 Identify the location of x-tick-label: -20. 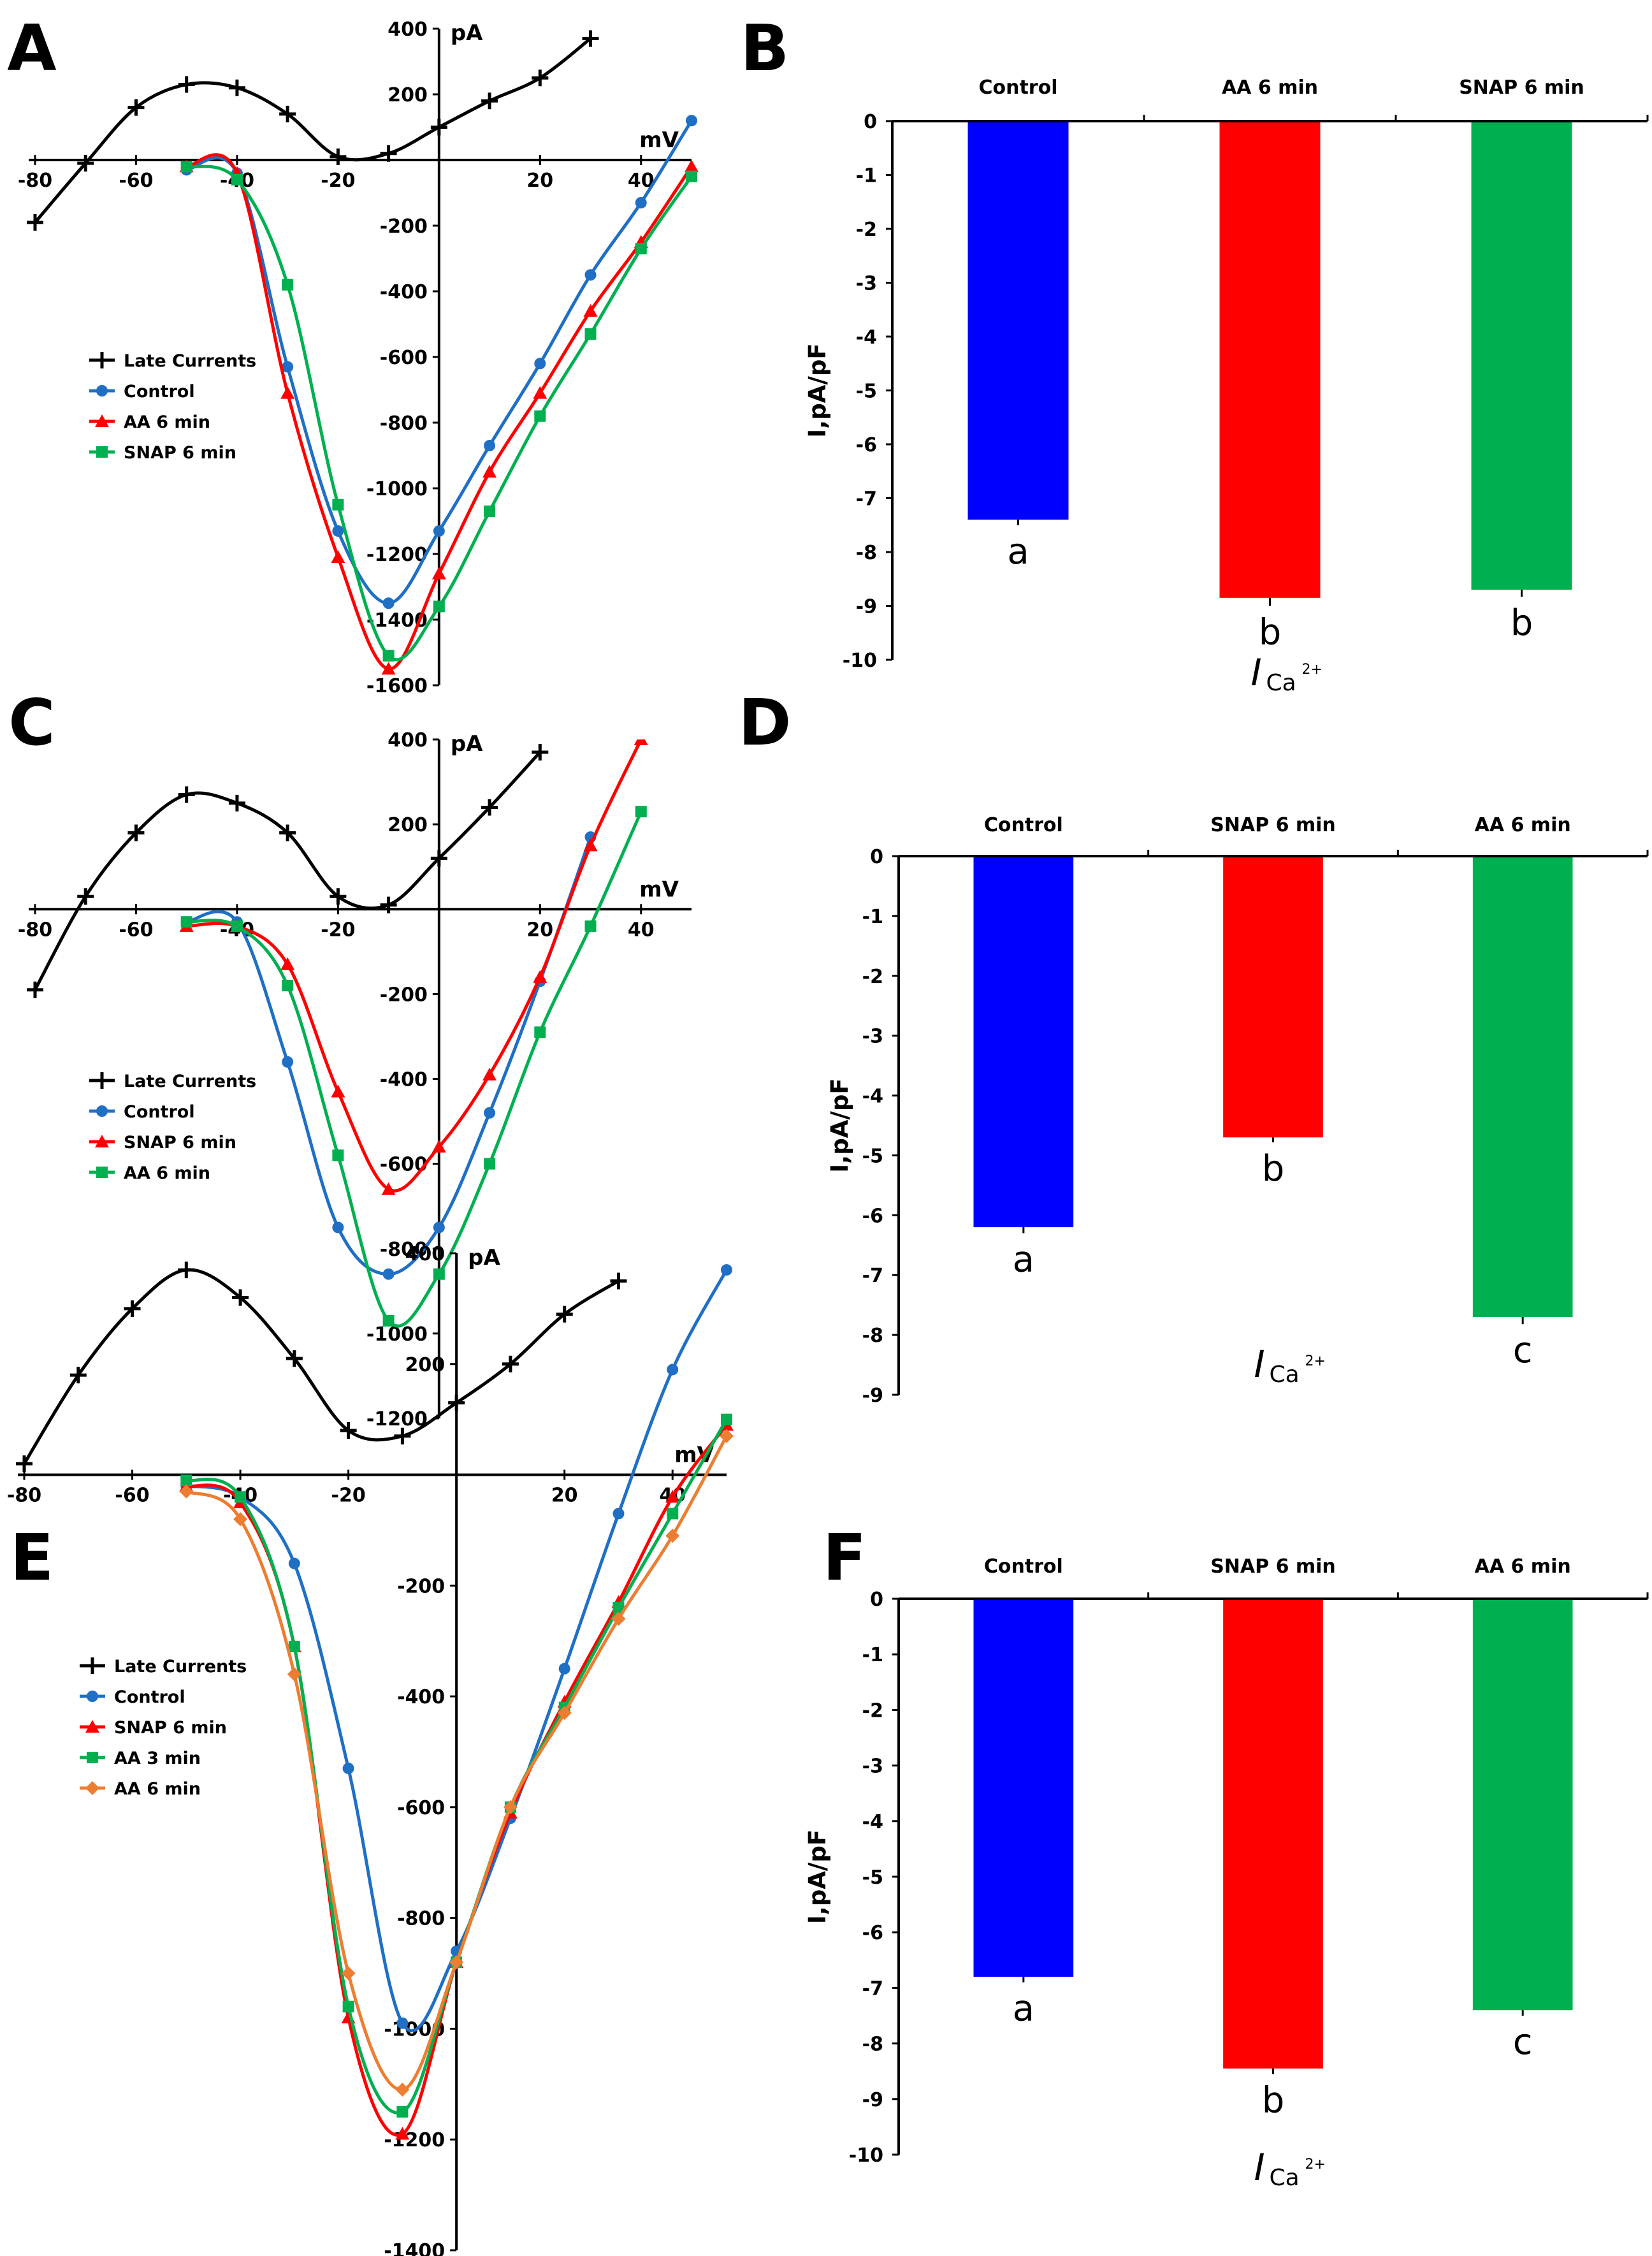
(338, 181).